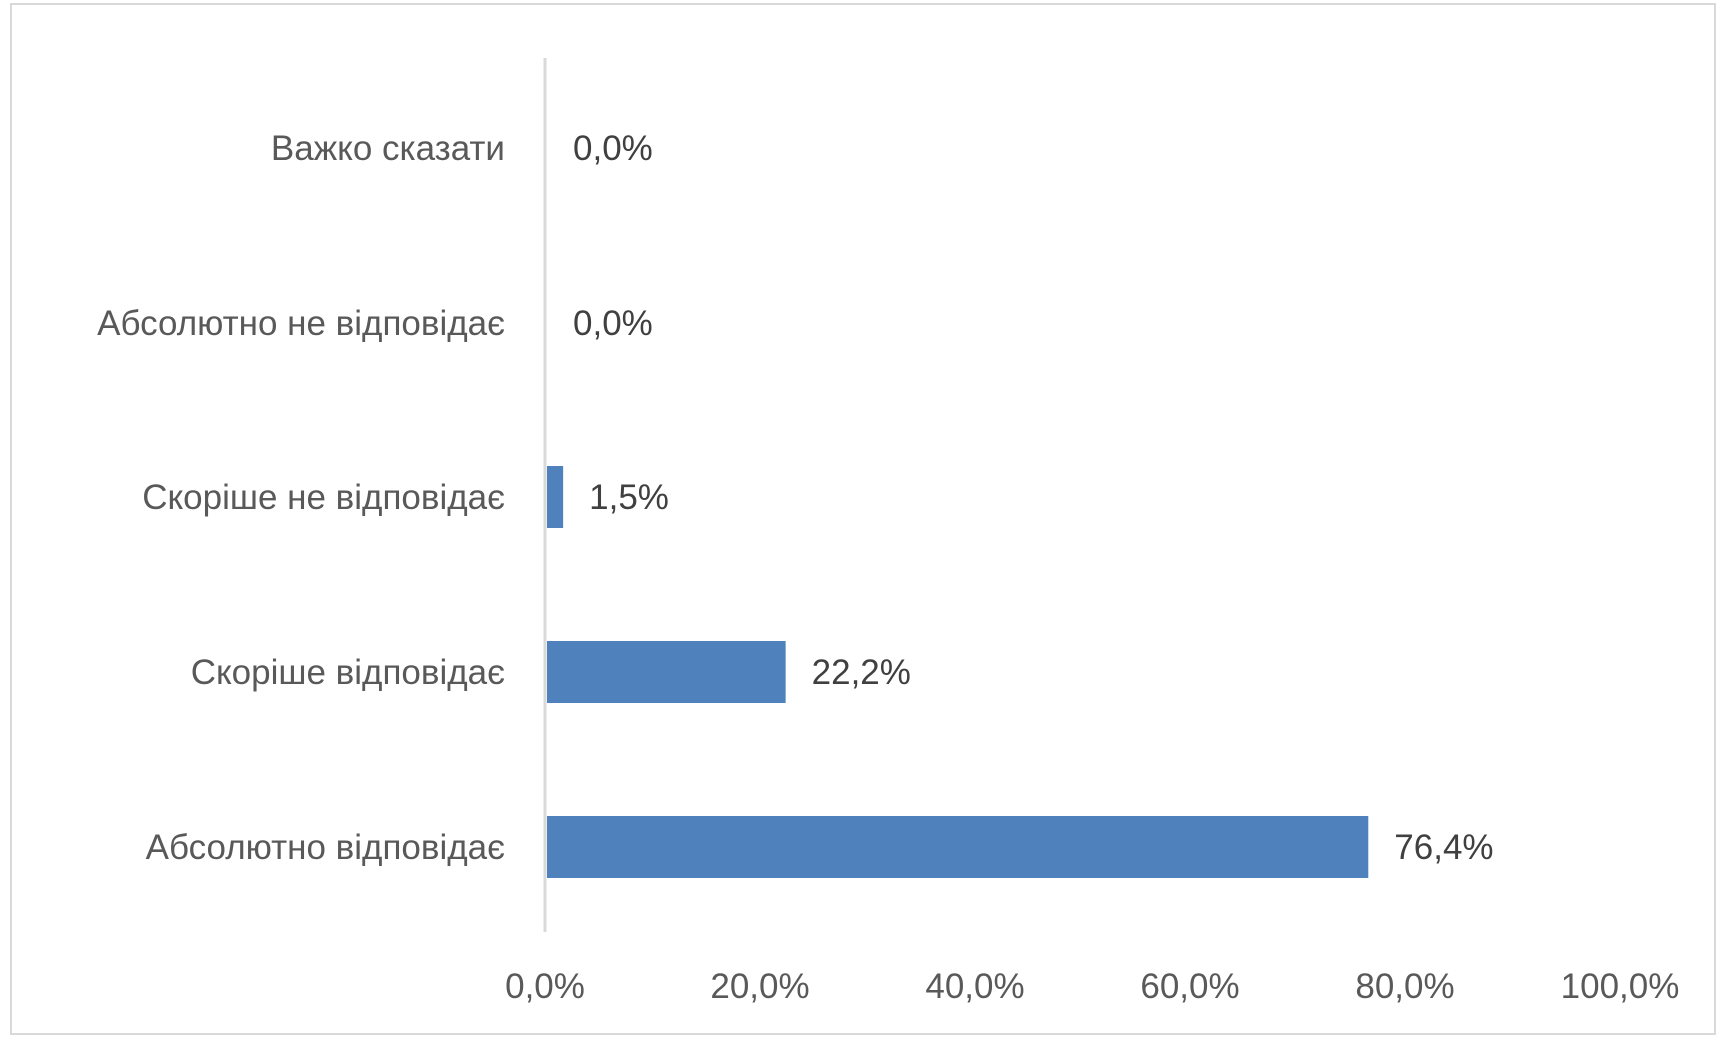  What do you see at coordinates (974, 986) in the screenshot?
I see `x-tick-label: 40,0%` at bounding box center [974, 986].